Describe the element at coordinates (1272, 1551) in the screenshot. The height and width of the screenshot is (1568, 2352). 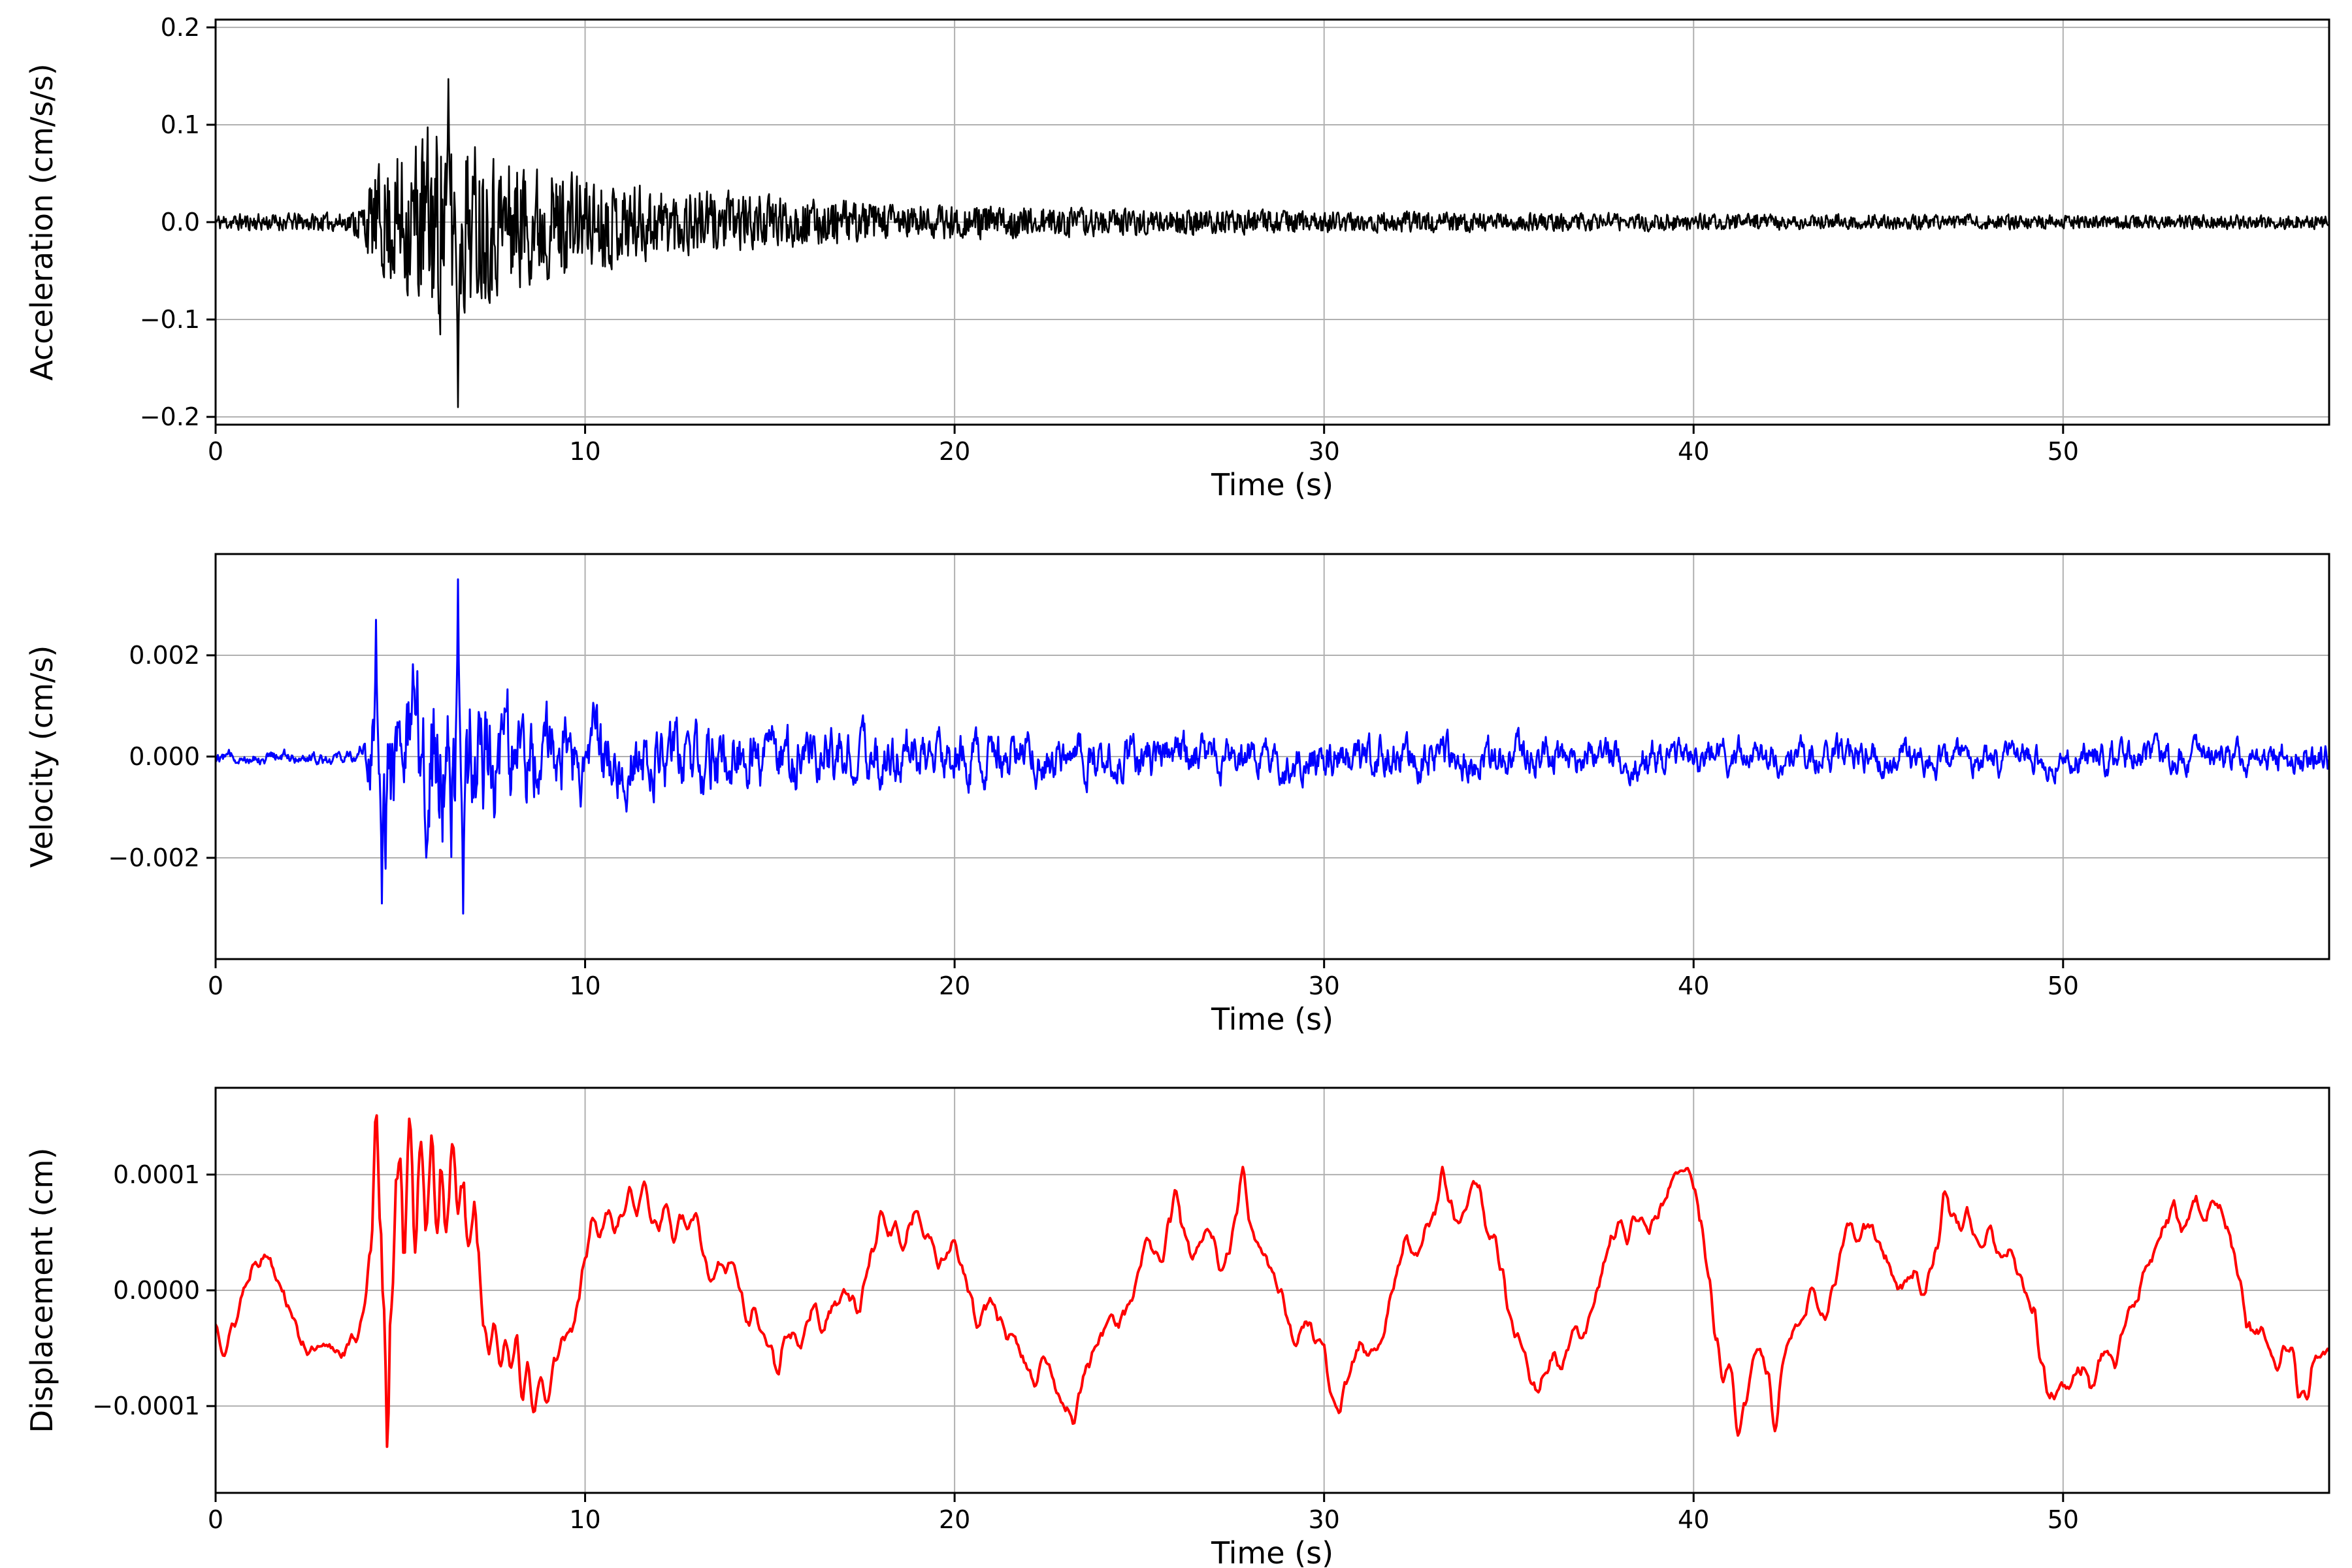
I see `displacement-xaxis-label: Time (s)` at that location.